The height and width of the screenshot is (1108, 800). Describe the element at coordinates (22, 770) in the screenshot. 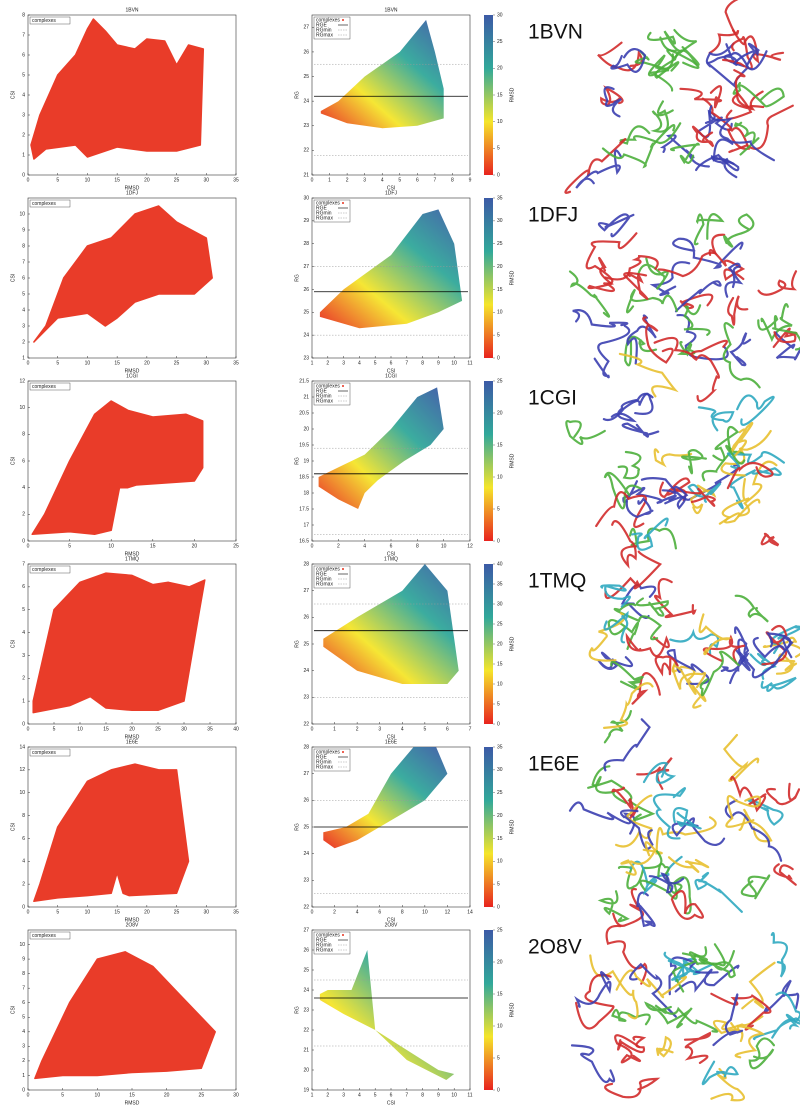

I see `y-tick-label: 12` at that location.